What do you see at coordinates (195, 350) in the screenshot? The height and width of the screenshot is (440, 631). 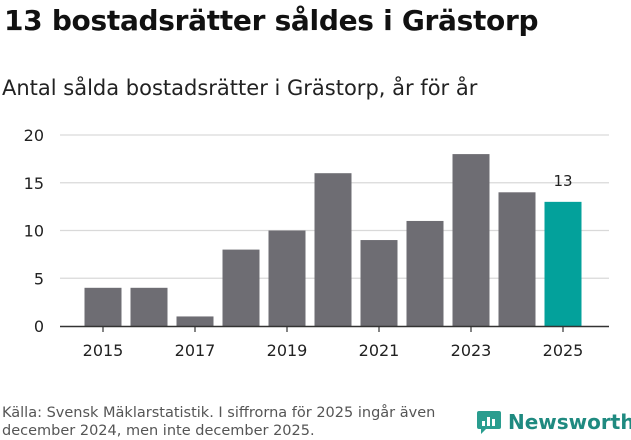 I see `x-tick-label: 2017` at bounding box center [195, 350].